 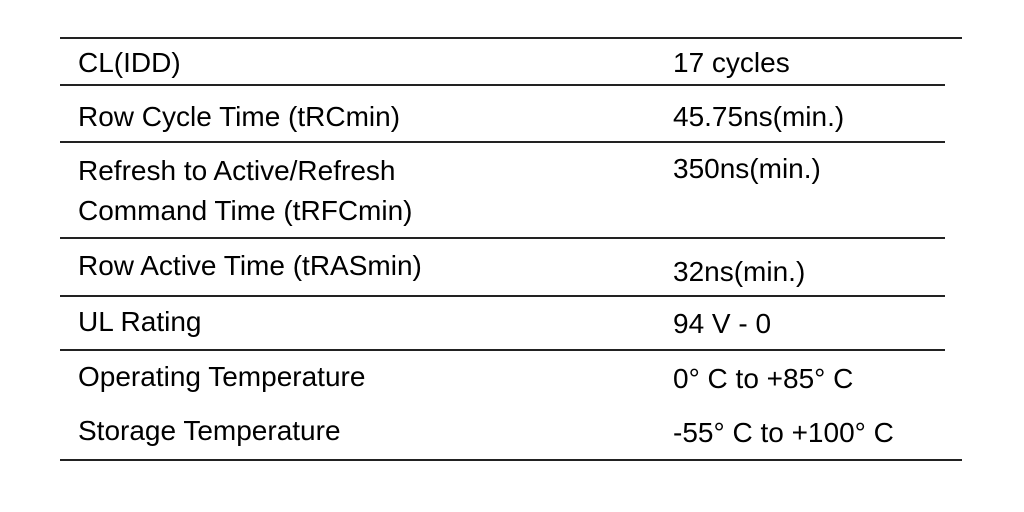 I want to click on row-value: 17 cycles, so click(x=731, y=62).